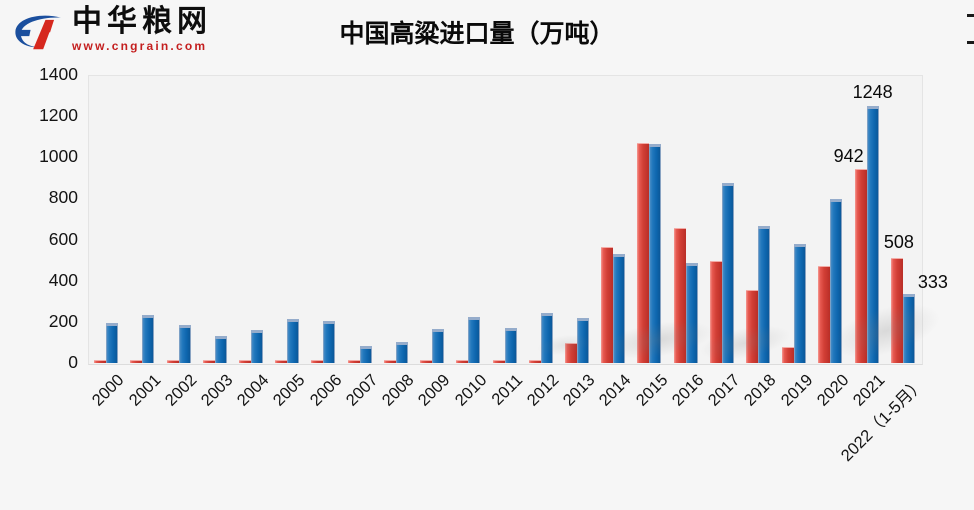 This screenshot has width=974, height=510. I want to click on bar-blue-2020, so click(836, 281).